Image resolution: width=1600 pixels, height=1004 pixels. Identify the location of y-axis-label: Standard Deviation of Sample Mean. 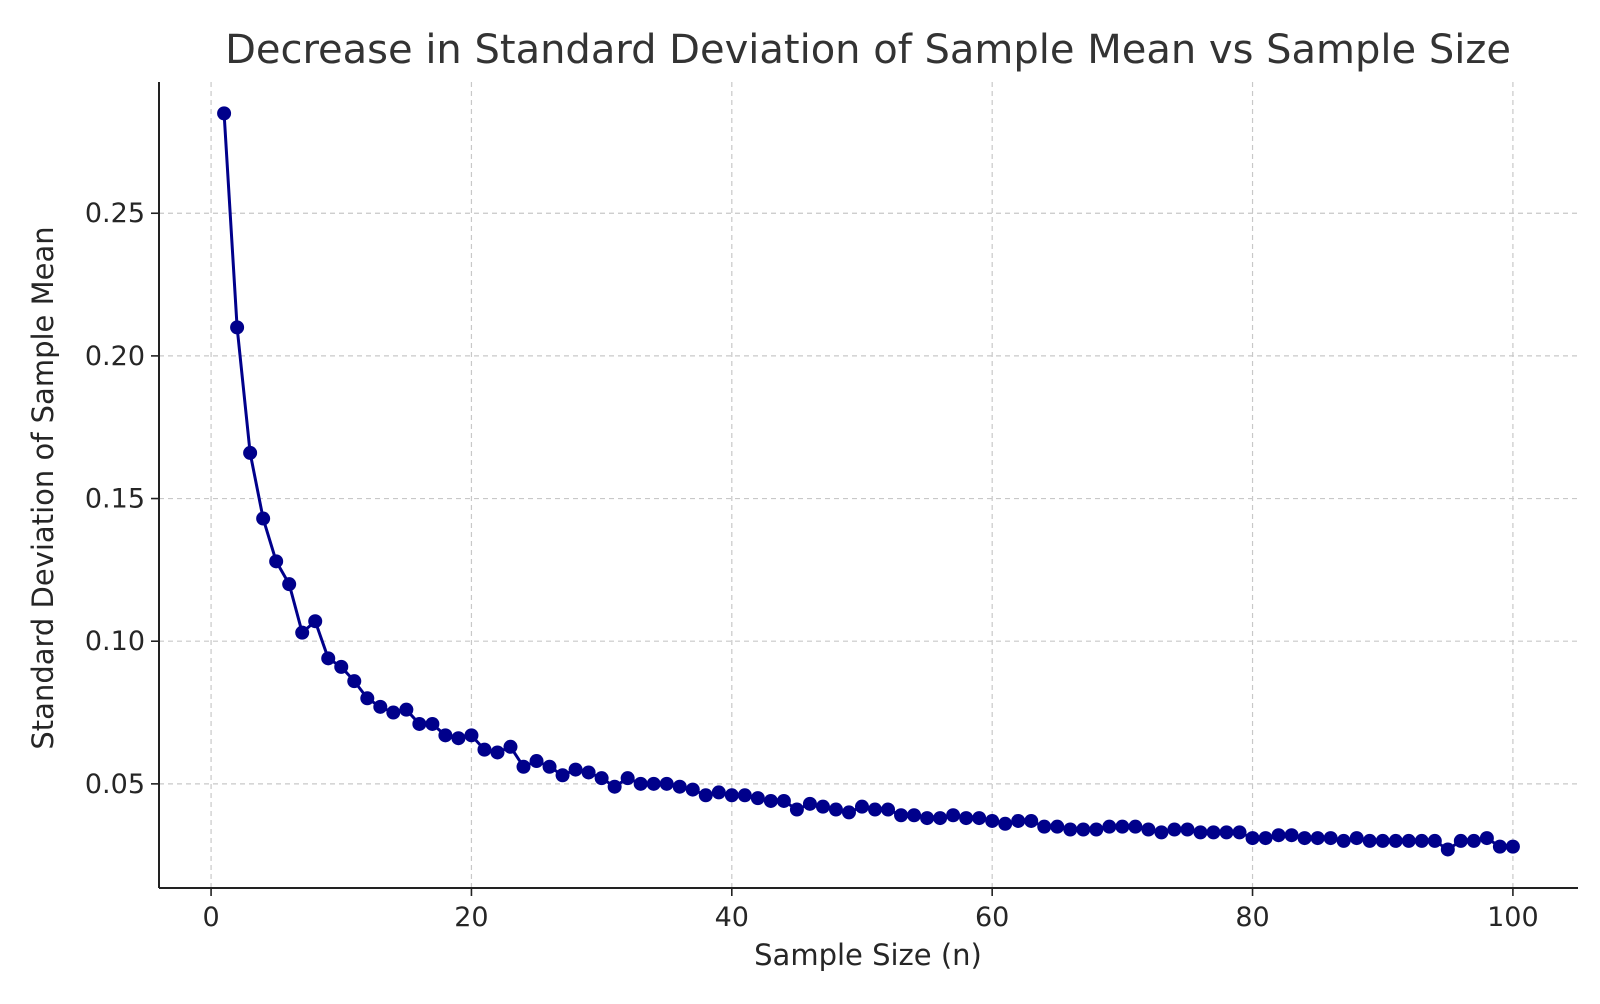
(43, 487).